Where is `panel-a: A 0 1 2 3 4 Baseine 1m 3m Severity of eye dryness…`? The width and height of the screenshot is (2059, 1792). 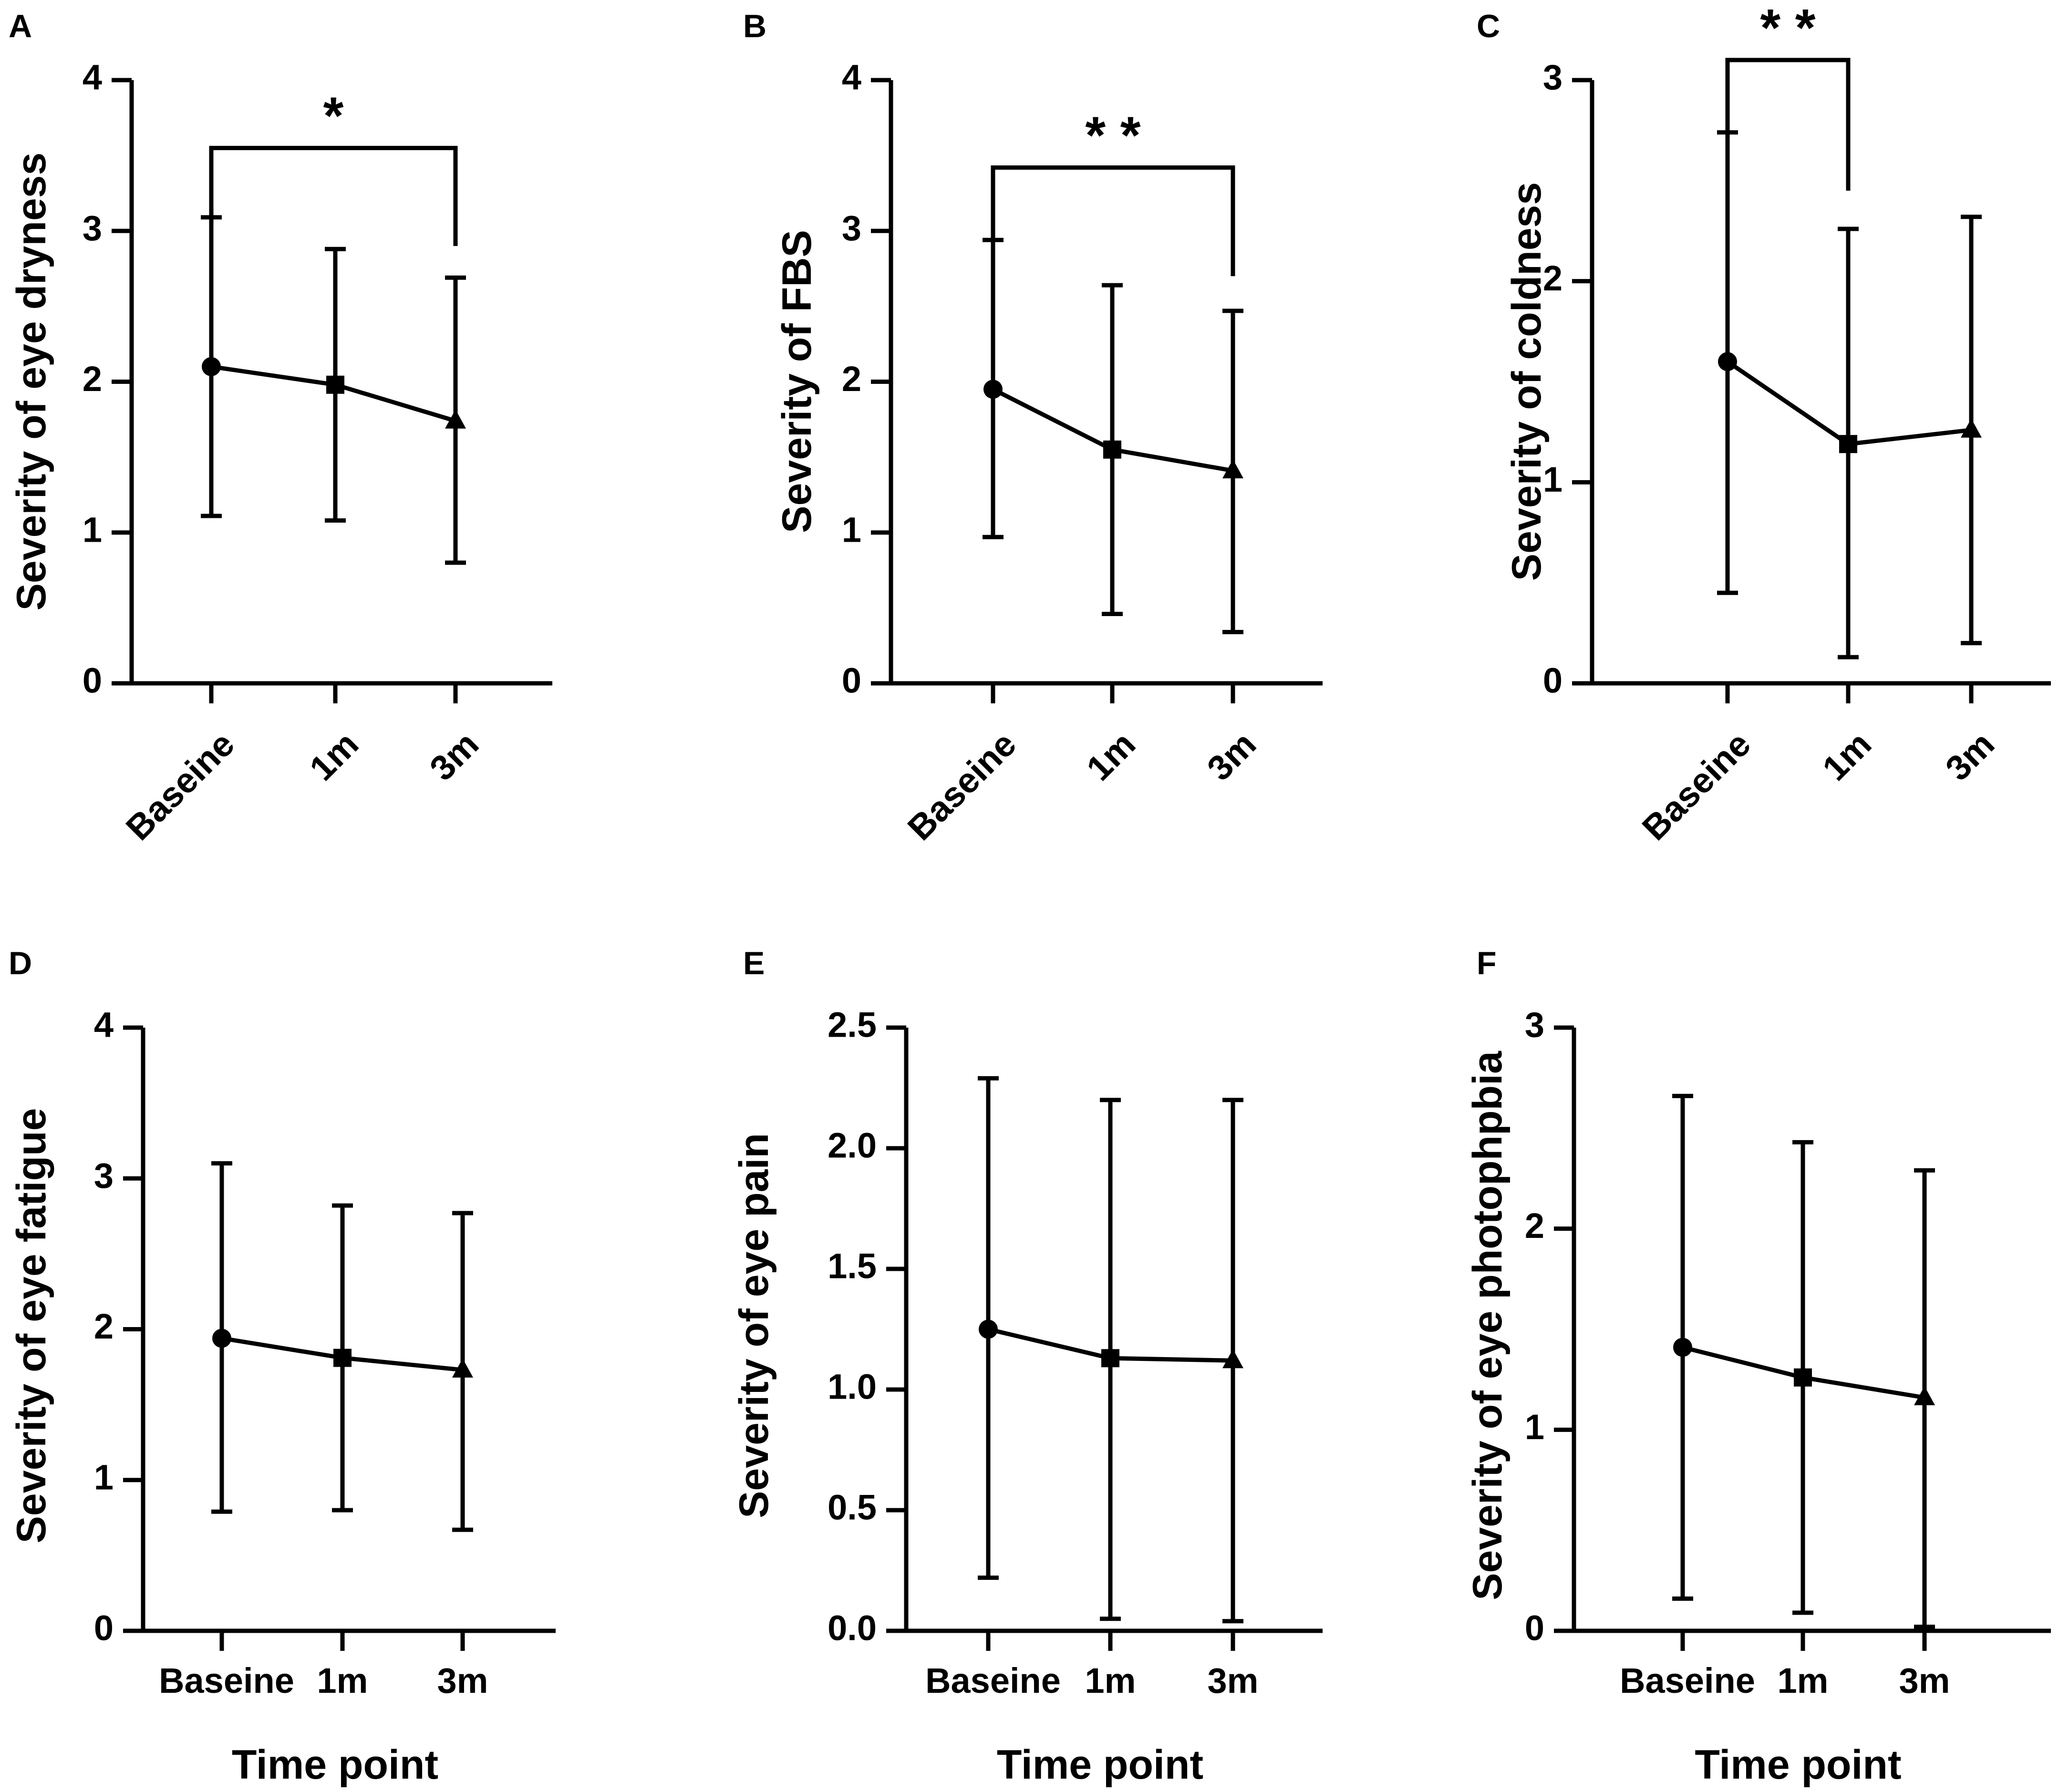 panel-a: A 0 1 2 3 4 Baseine 1m 3m Severity of eye dryness… is located at coordinates (280, 428).